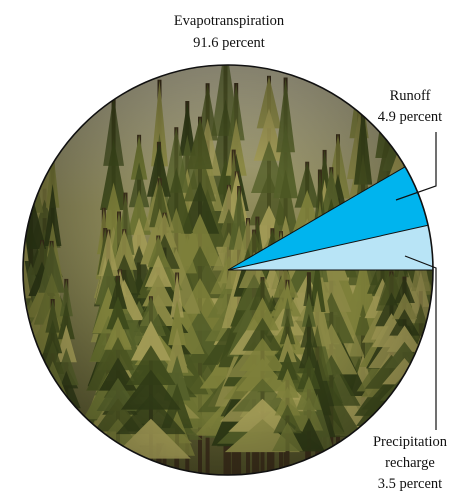  What do you see at coordinates (410, 484) in the screenshot?
I see `value-precipitation: 3.5 percent` at bounding box center [410, 484].